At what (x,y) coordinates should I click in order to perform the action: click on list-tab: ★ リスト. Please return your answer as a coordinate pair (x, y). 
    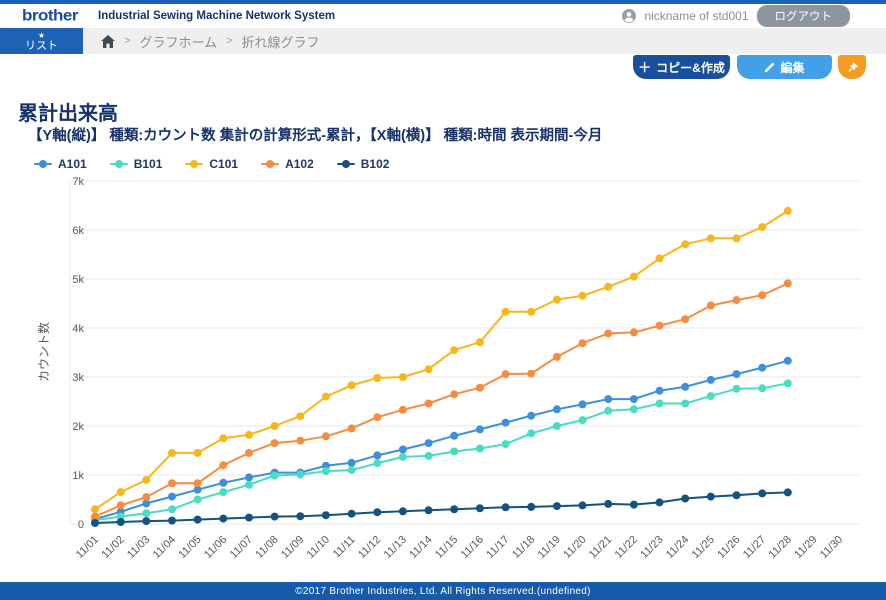
    Looking at the image, I should click on (41, 41).